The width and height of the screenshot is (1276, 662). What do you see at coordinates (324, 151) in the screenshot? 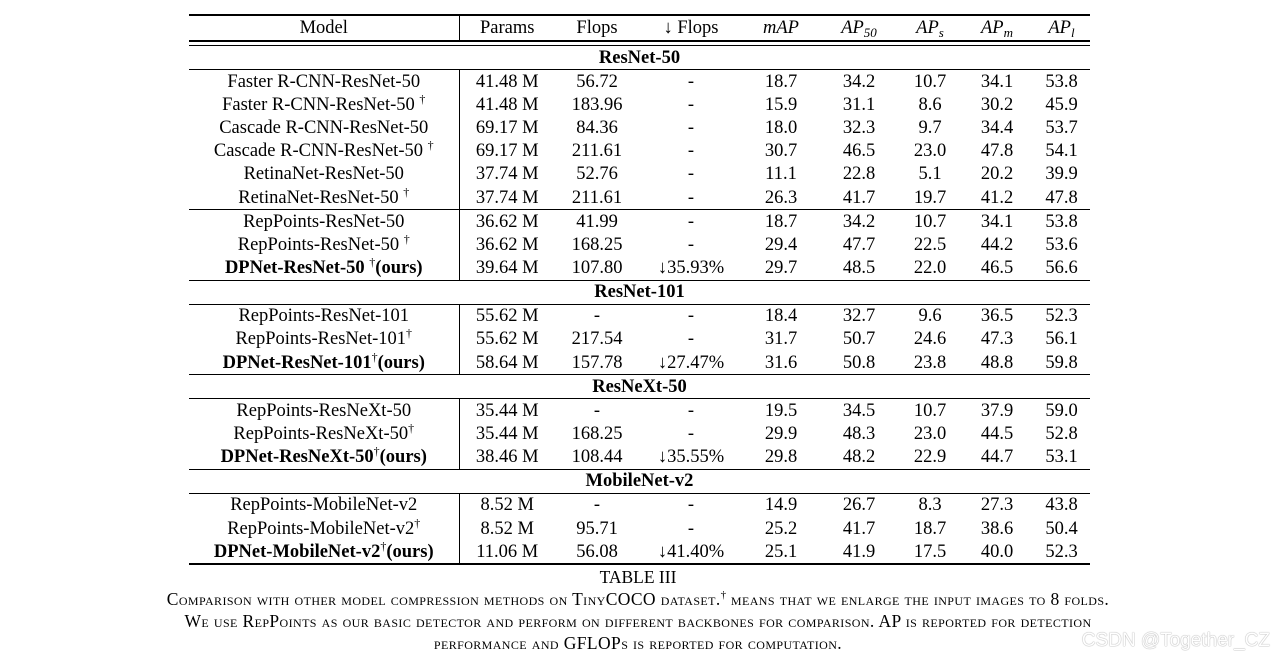
I see `cell-model: Cascade R-CNN-ResNet-50 †` at bounding box center [324, 151].